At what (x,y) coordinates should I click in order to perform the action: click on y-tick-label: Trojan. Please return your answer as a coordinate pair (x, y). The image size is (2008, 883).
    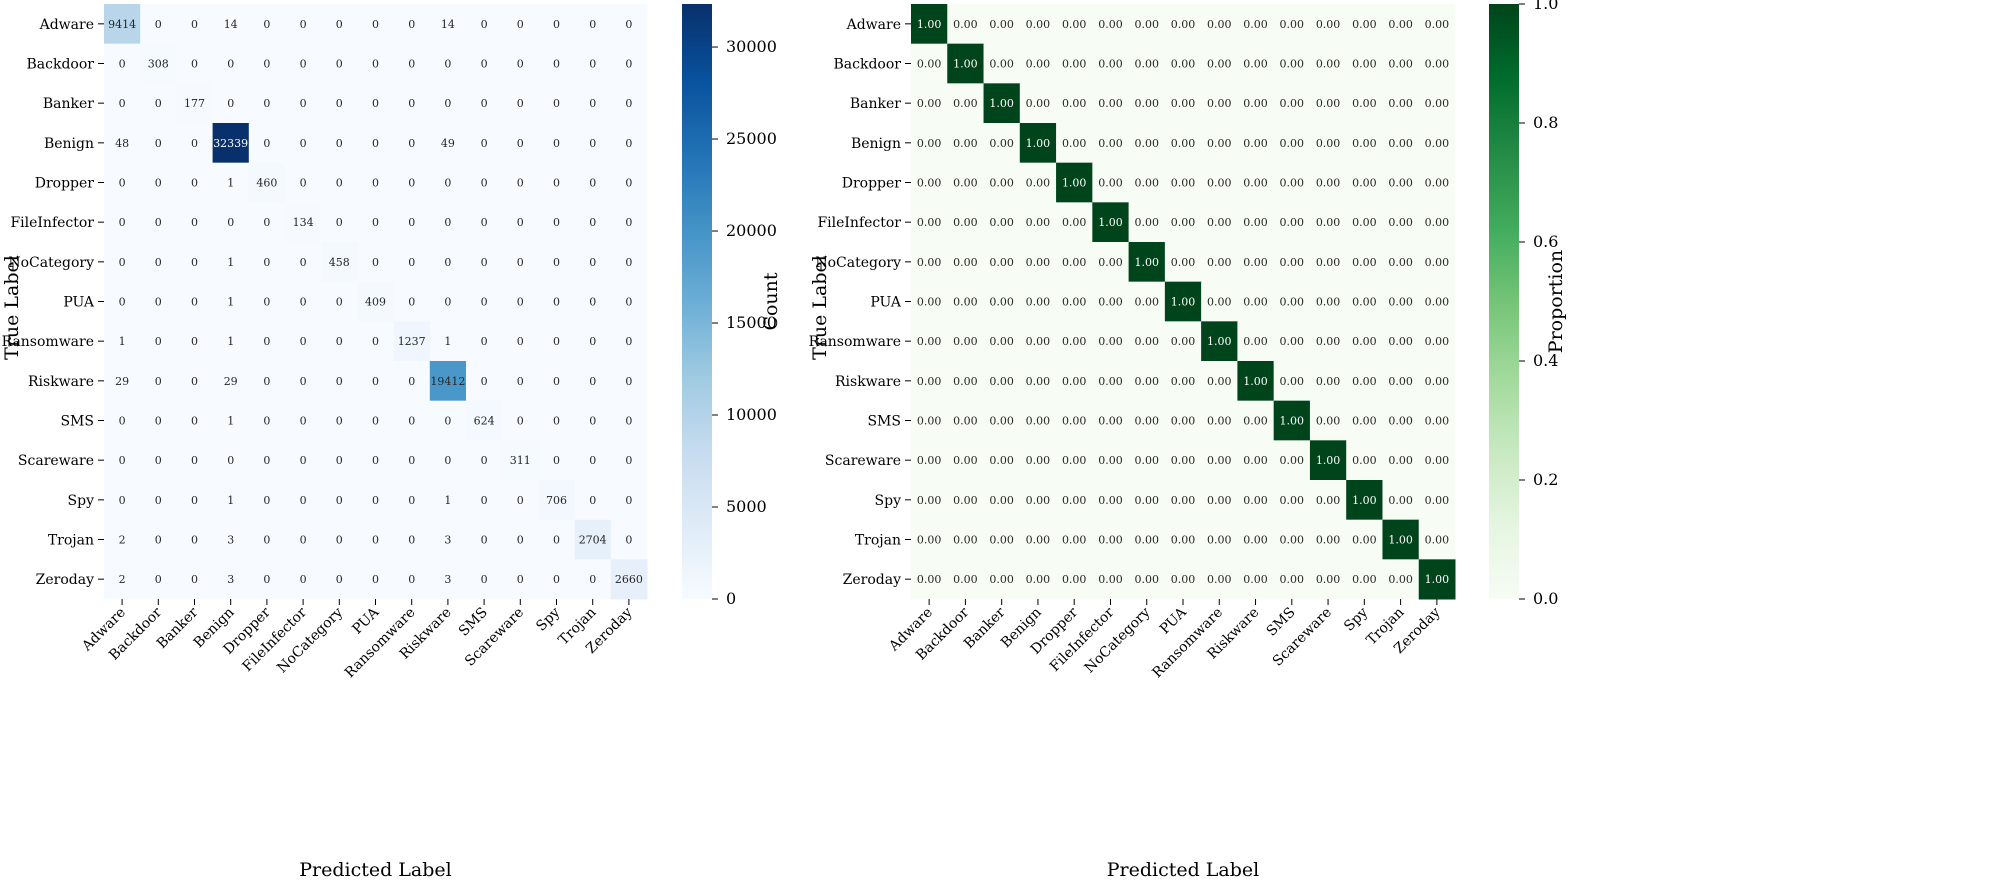
    Looking at the image, I should click on (878, 541).